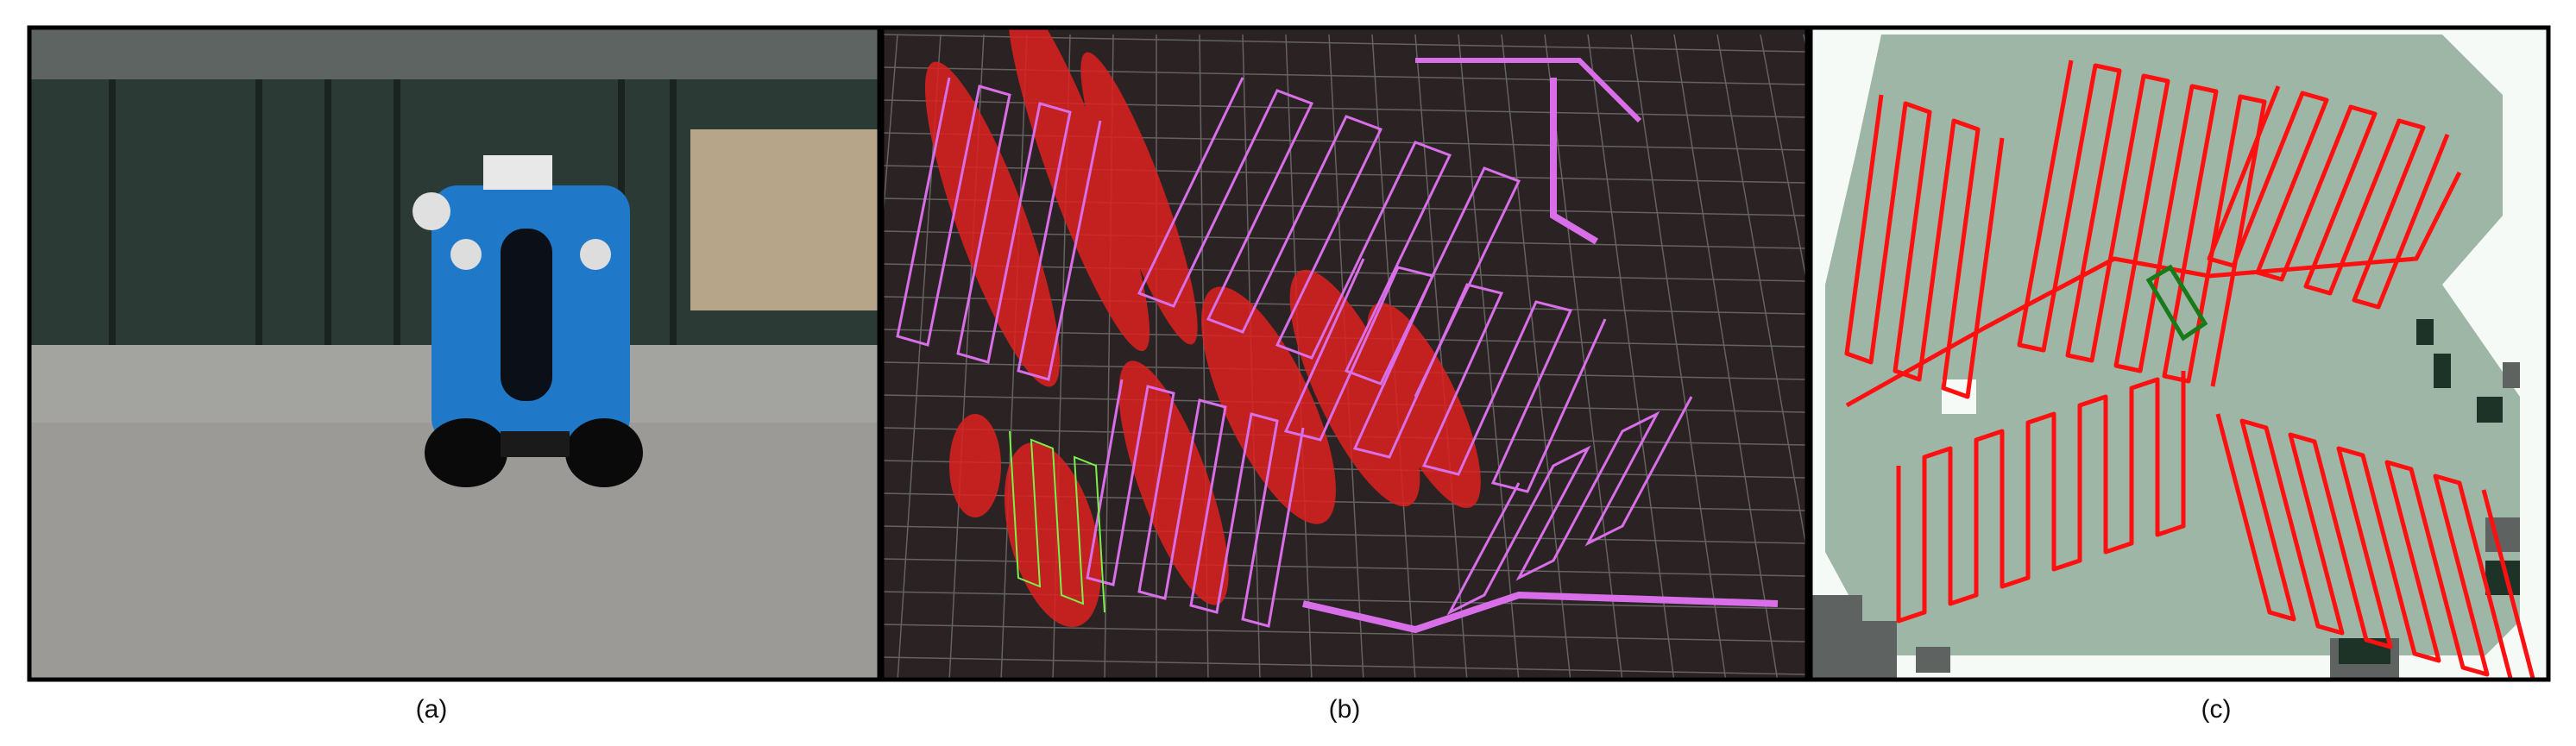 Image resolution: width=2576 pixels, height=746 pixels. I want to click on caption: (a), so click(432, 709).